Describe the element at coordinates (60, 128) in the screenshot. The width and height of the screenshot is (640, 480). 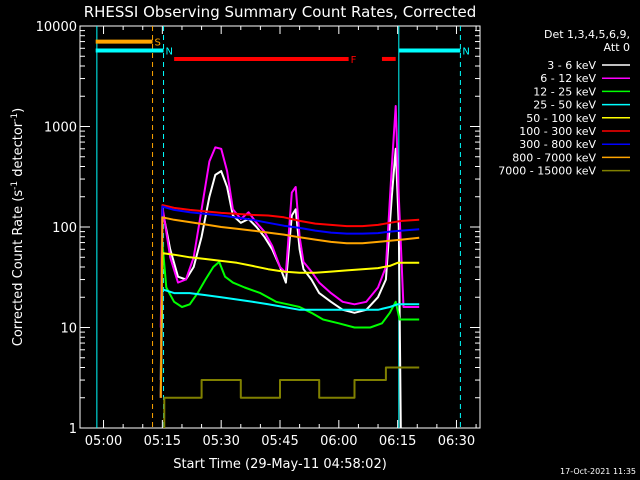
I see `y-tick-label-3: 1000` at that location.